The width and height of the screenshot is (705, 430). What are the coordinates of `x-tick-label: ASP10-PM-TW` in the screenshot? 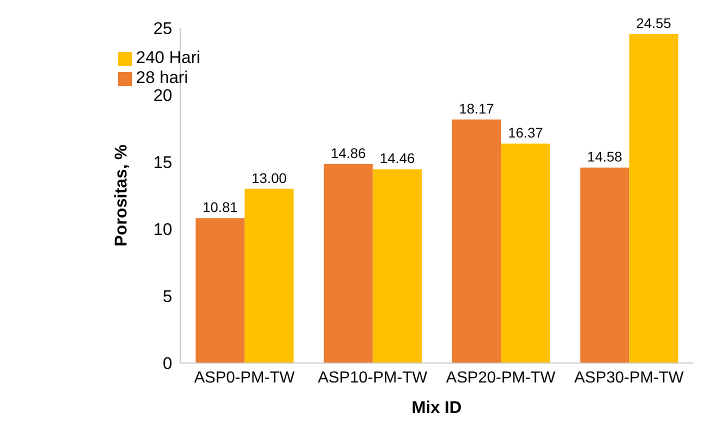 It's located at (373, 377).